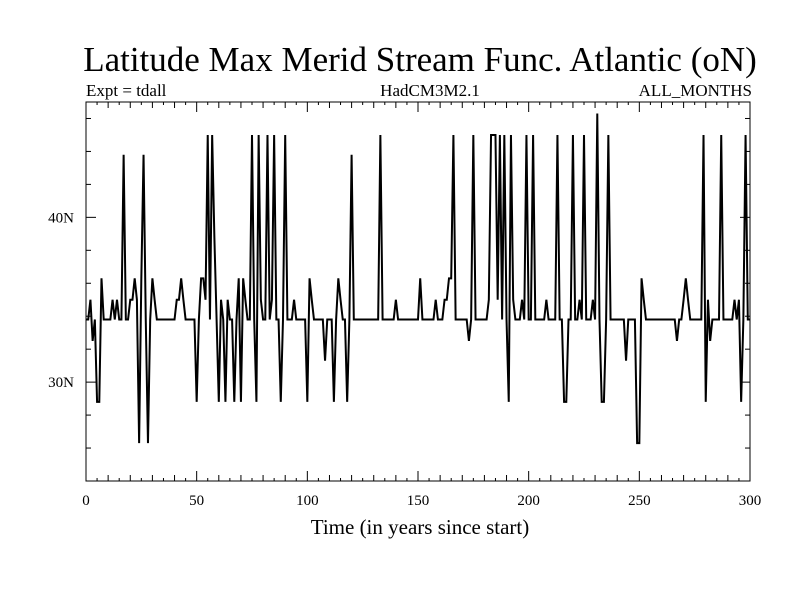 This screenshot has height=600, width=800. I want to click on x-axis-label: Time (in years since start), so click(420, 527).